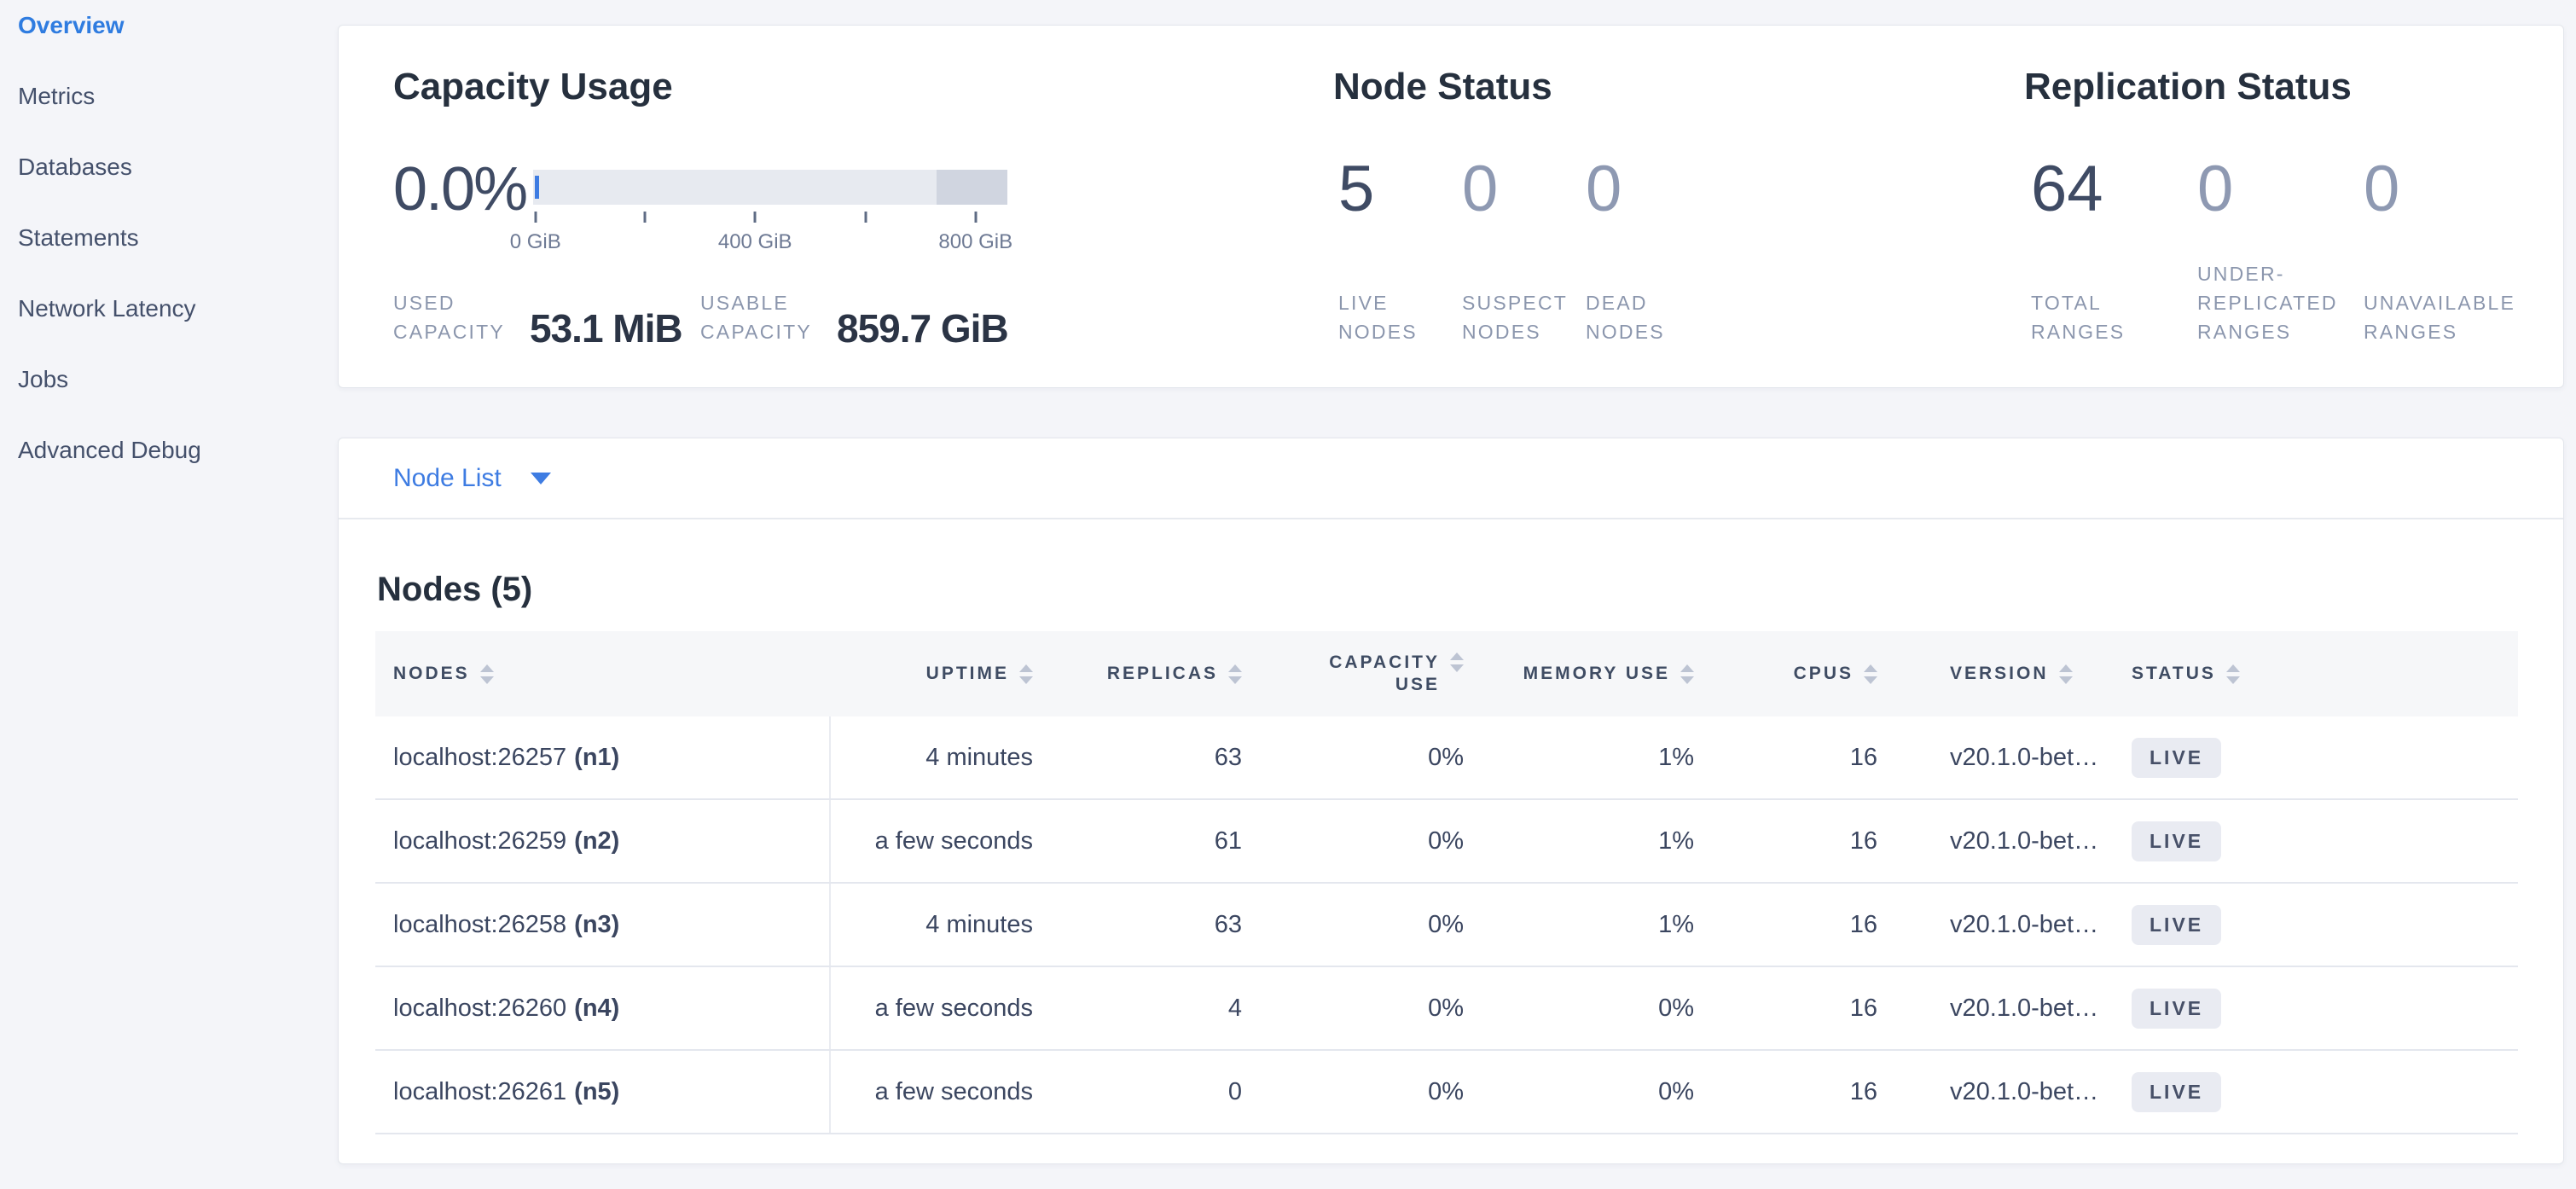 This screenshot has height=1189, width=2576. Describe the element at coordinates (756, 317) in the screenshot. I see `capacity-stat-label-text: USABLE CAPACITY` at that location.